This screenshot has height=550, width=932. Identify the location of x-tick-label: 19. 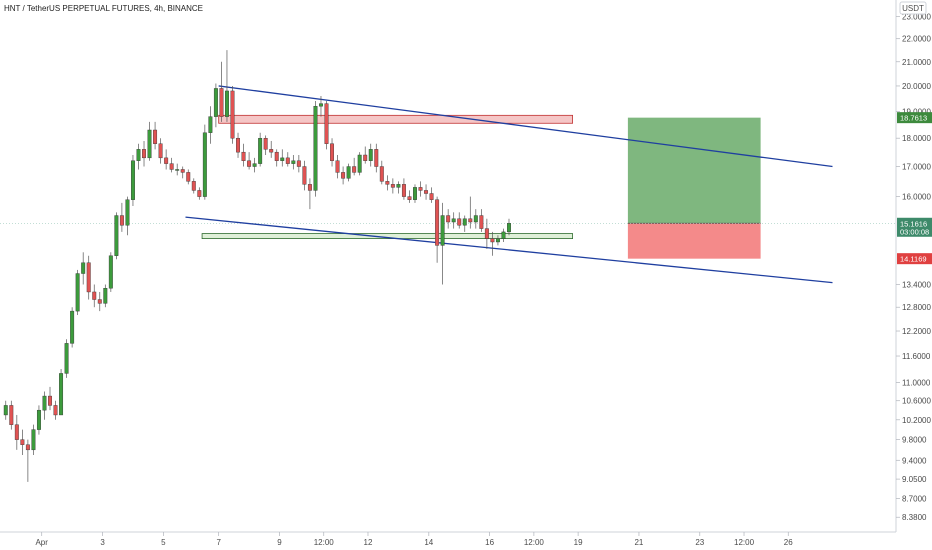
(578, 542).